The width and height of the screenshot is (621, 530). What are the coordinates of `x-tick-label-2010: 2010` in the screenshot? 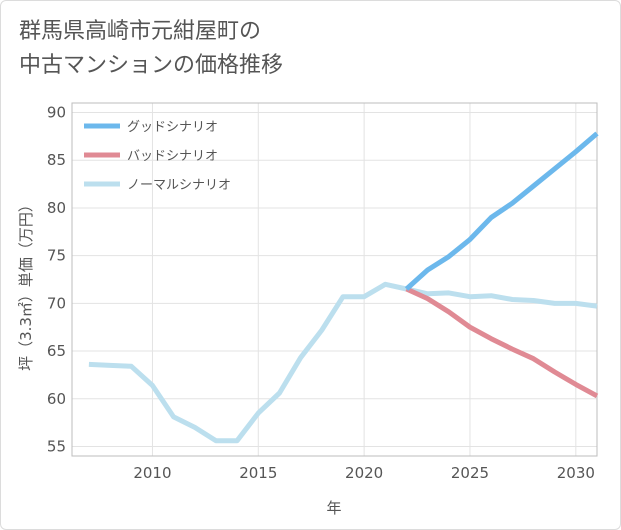 It's located at (152, 473).